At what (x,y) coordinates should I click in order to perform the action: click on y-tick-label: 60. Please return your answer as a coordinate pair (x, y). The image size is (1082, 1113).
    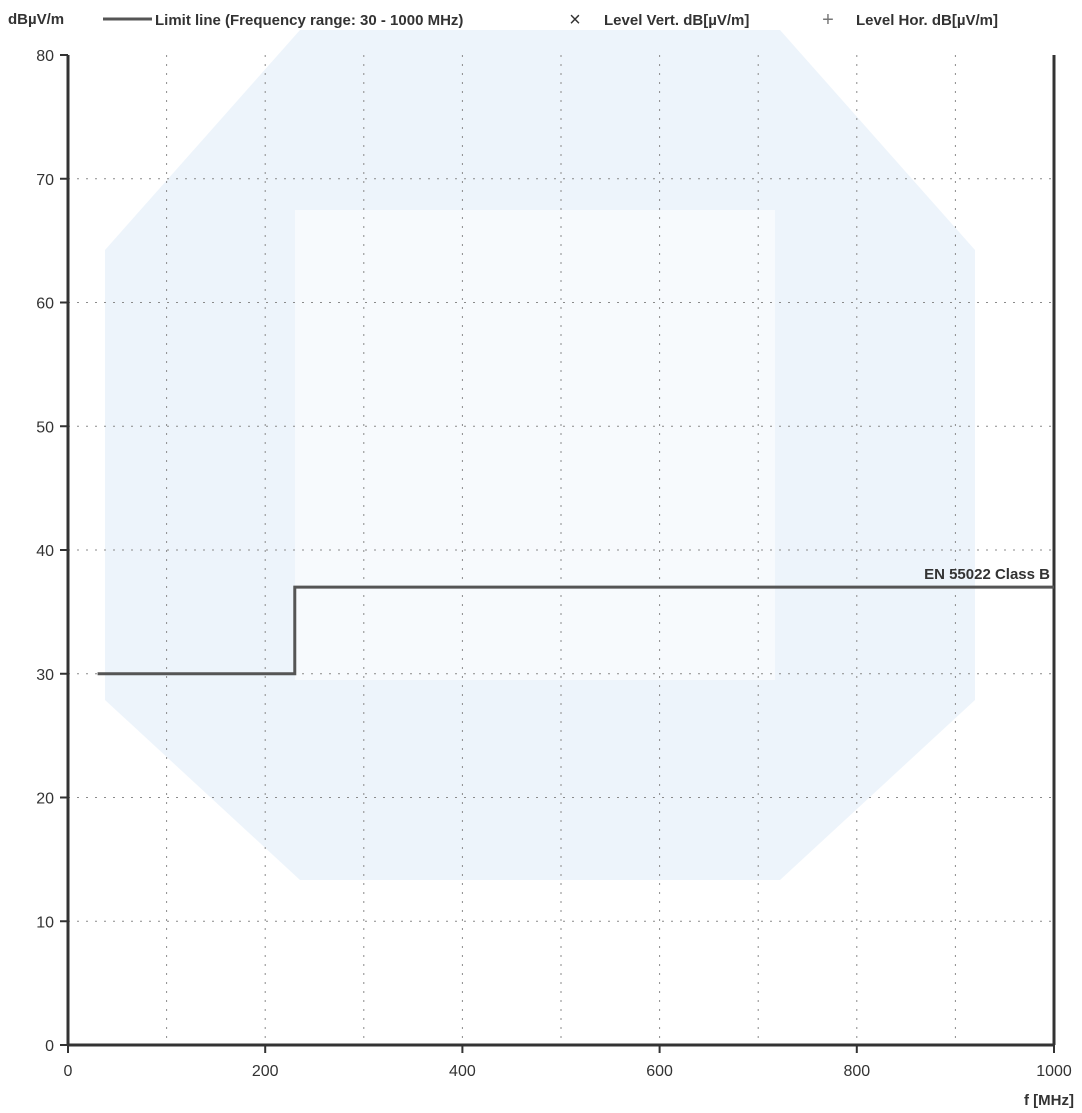
    Looking at the image, I should click on (45, 304).